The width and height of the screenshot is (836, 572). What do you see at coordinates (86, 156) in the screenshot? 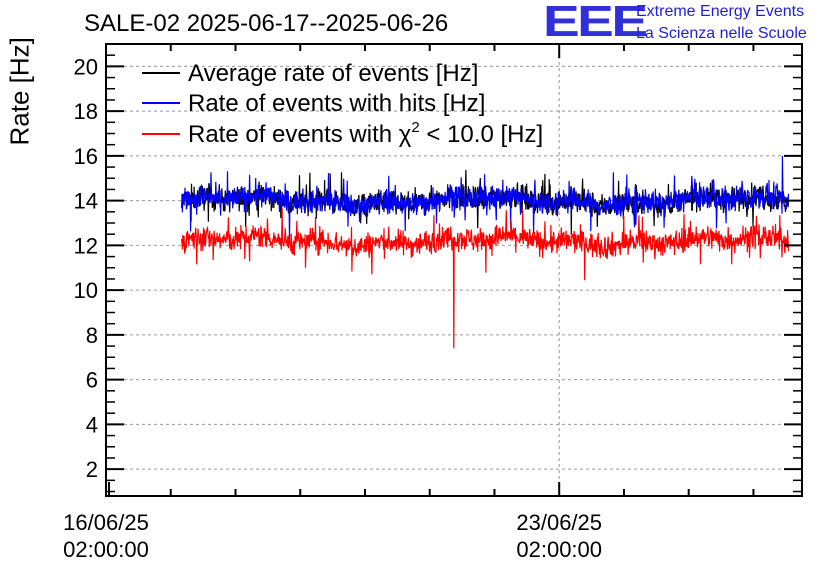
I see `y-tick-label: 16` at bounding box center [86, 156].